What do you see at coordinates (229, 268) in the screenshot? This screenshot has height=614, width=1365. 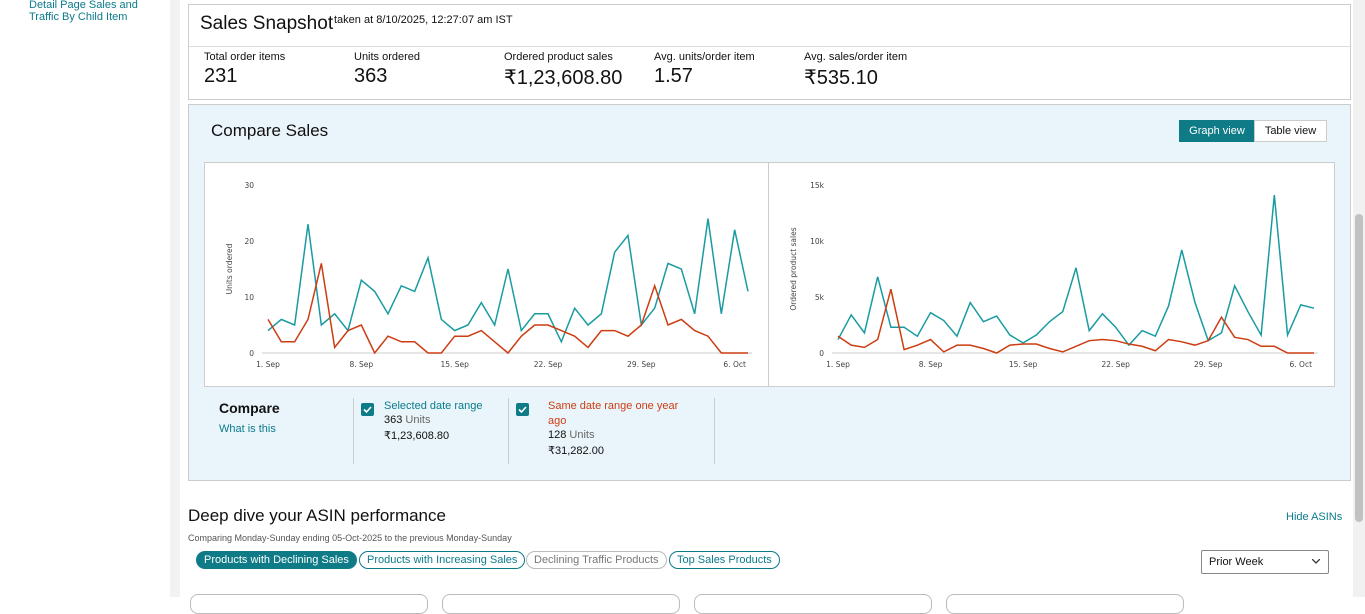 I see `y-axis-label: Units ordered` at bounding box center [229, 268].